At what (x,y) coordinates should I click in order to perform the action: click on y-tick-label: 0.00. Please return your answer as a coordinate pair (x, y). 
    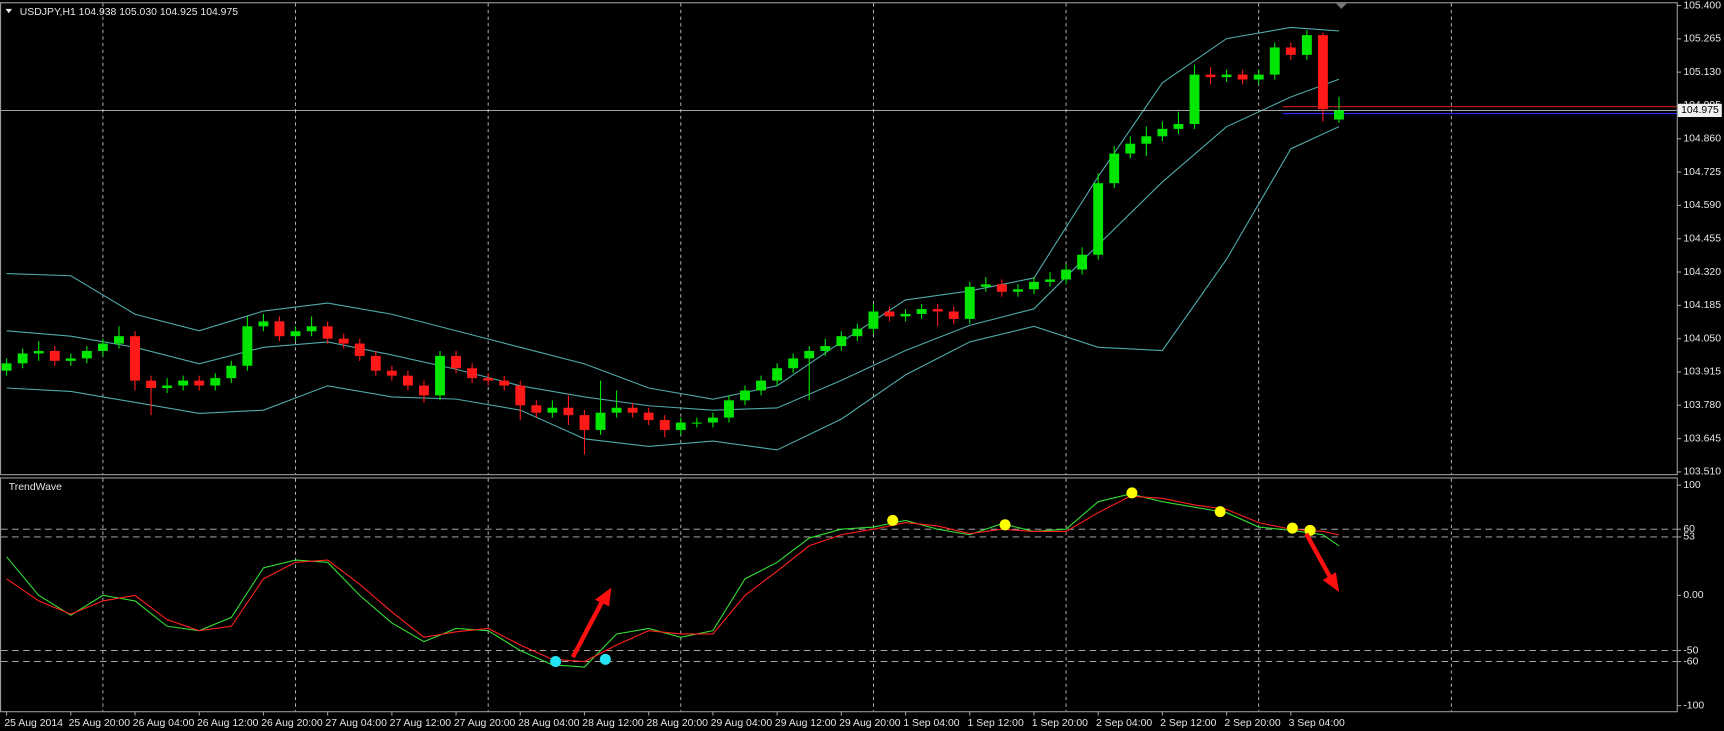
    Looking at the image, I should click on (1693, 595).